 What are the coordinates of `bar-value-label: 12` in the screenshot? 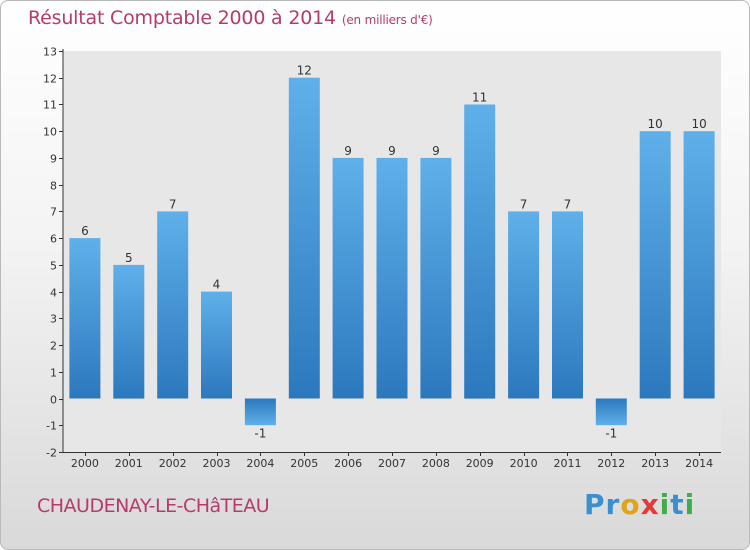 It's located at (304, 71).